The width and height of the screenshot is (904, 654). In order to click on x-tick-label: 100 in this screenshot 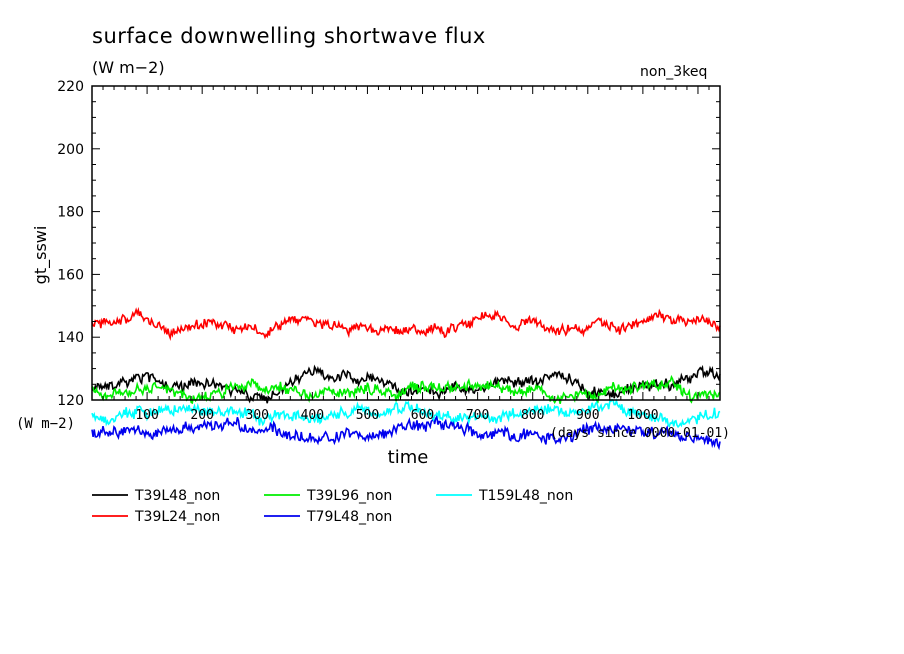, I will do `click(146, 415)`.